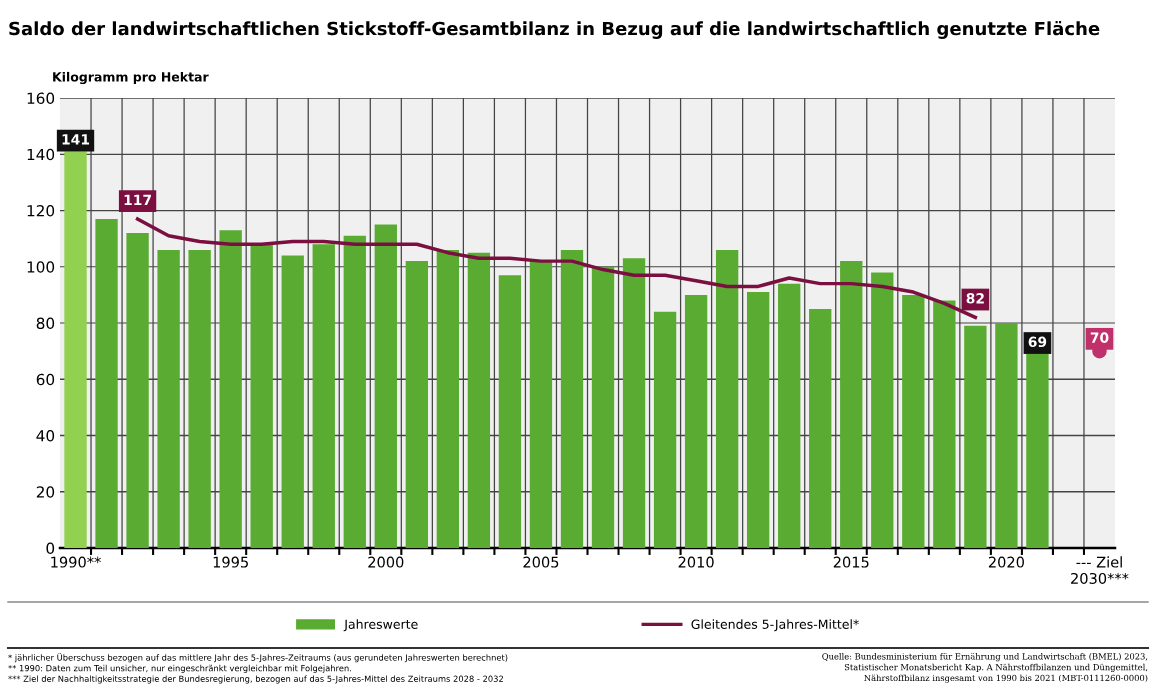 This screenshot has height=691, width=1156. I want to click on y-tick-label: 160, so click(41, 98).